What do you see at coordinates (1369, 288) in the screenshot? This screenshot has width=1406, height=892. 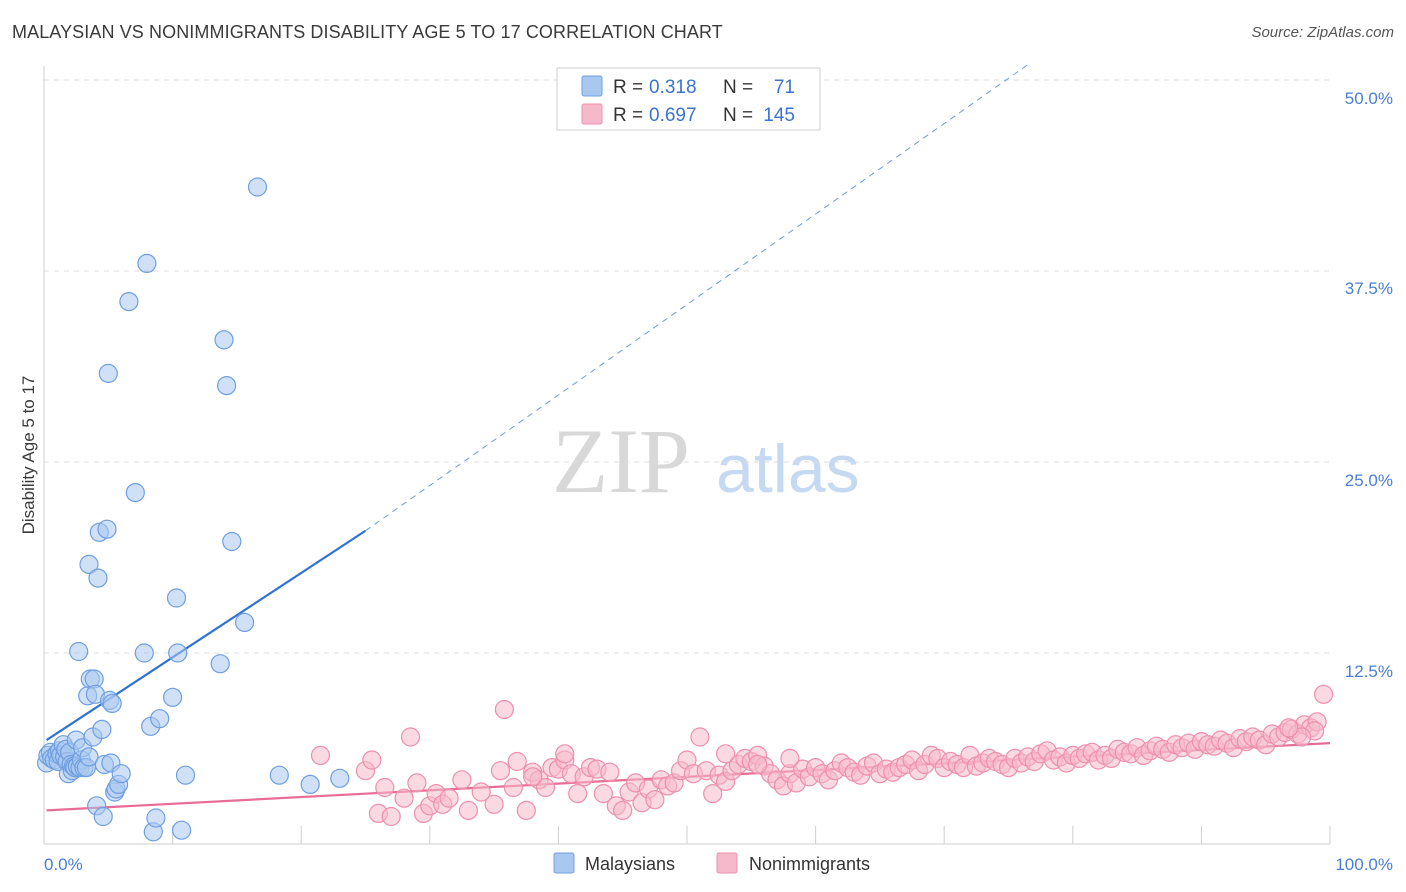 I see `y-tick-label: 37.5%` at bounding box center [1369, 288].